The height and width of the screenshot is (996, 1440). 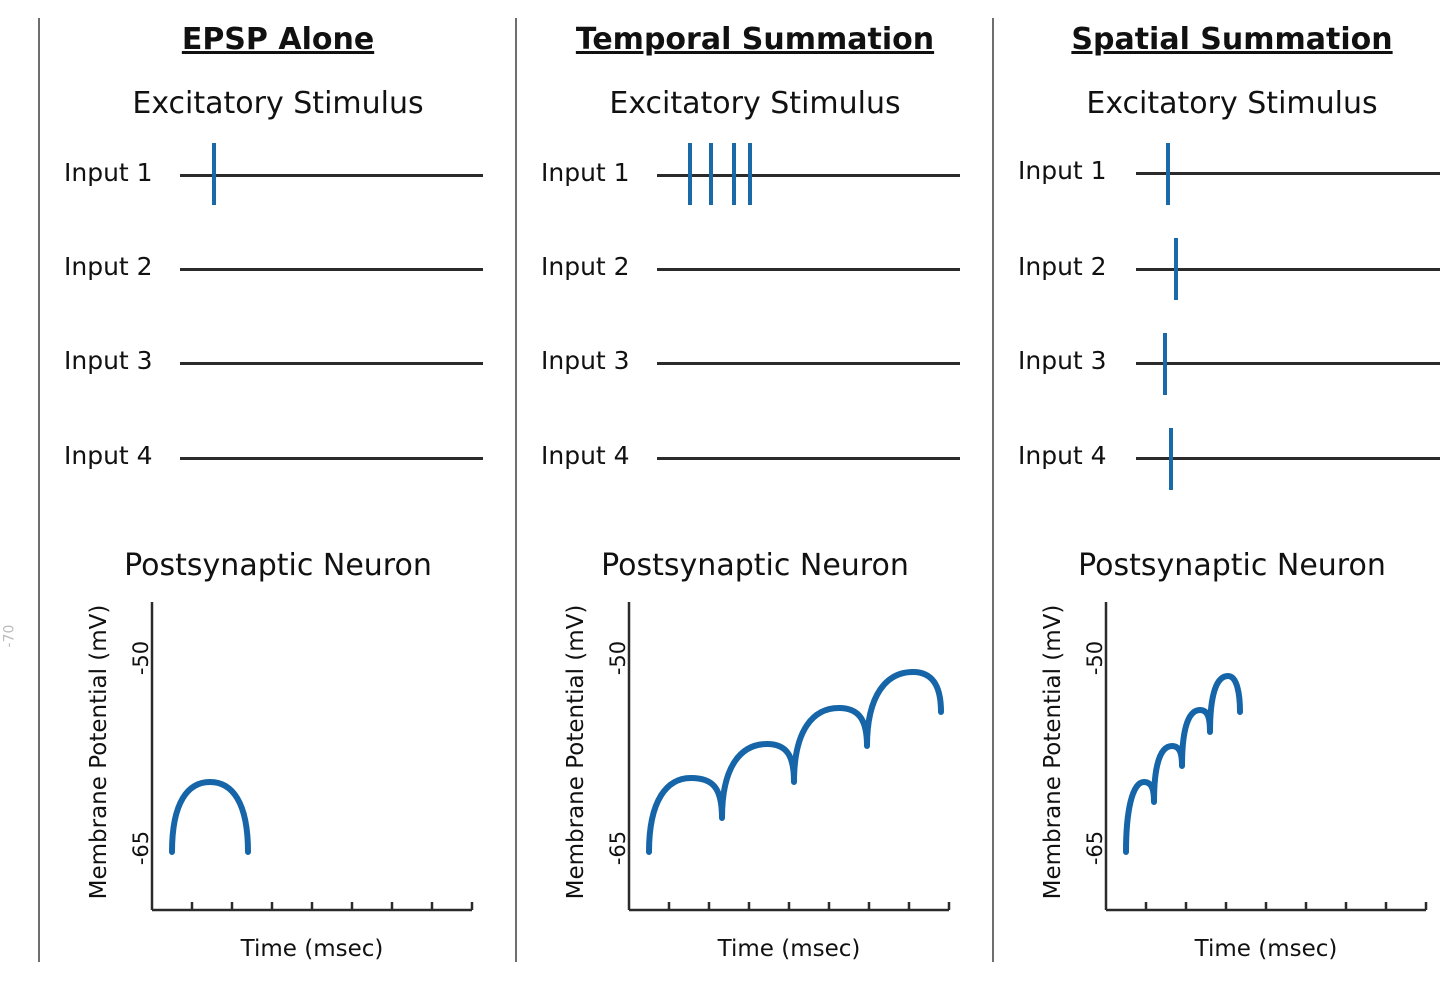 What do you see at coordinates (1232, 39) in the screenshot?
I see `panel-title: Spatial Summation` at bounding box center [1232, 39].